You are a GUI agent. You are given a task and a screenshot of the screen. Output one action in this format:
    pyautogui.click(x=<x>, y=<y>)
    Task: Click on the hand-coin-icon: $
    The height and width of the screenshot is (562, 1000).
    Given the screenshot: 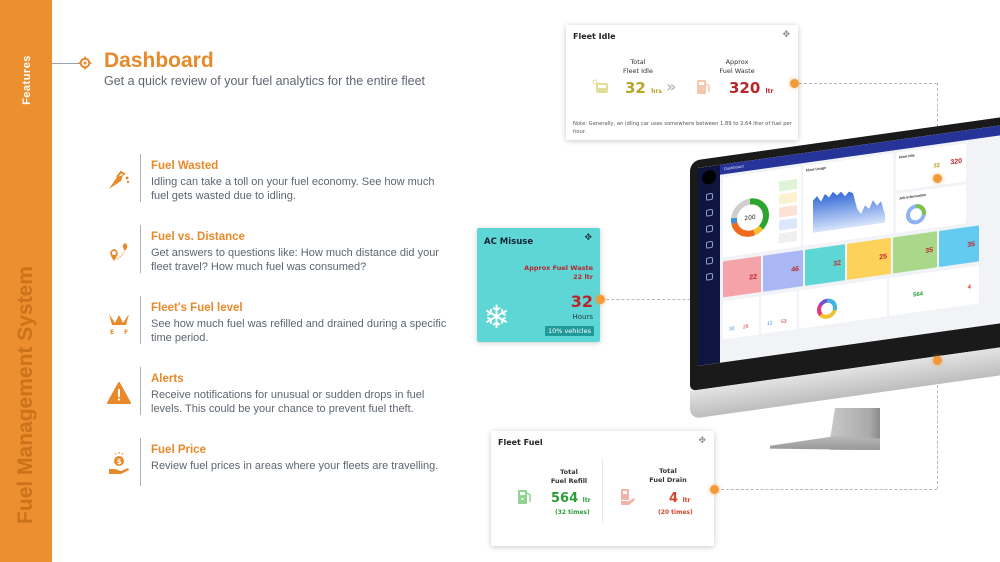 What is the action you would take?
    pyautogui.click(x=119, y=464)
    